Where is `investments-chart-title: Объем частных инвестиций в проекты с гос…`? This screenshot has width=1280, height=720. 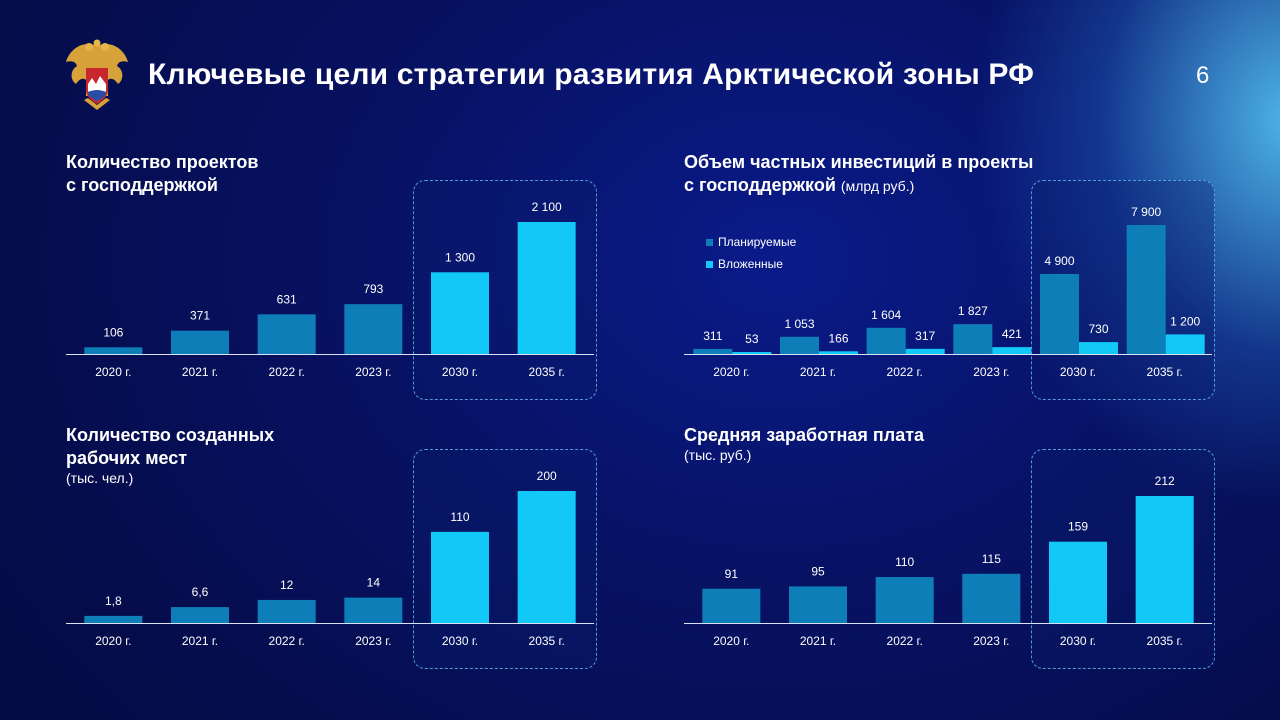
investments-chart-title: Объем частных инвестиций в проекты с гос… is located at coordinates (858, 174).